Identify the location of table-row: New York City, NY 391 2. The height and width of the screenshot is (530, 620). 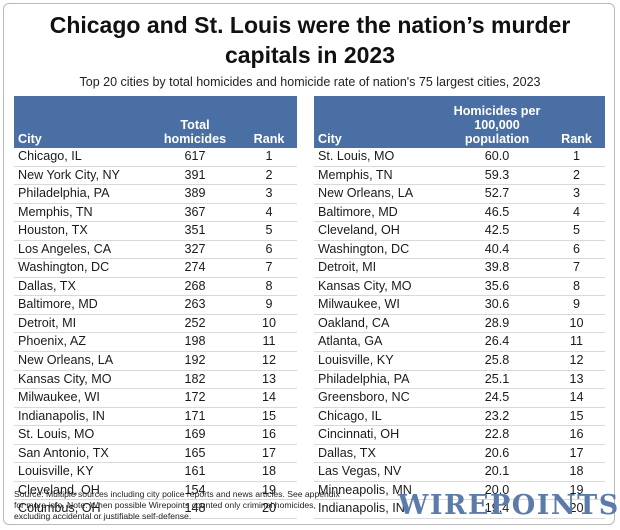
(155, 176).